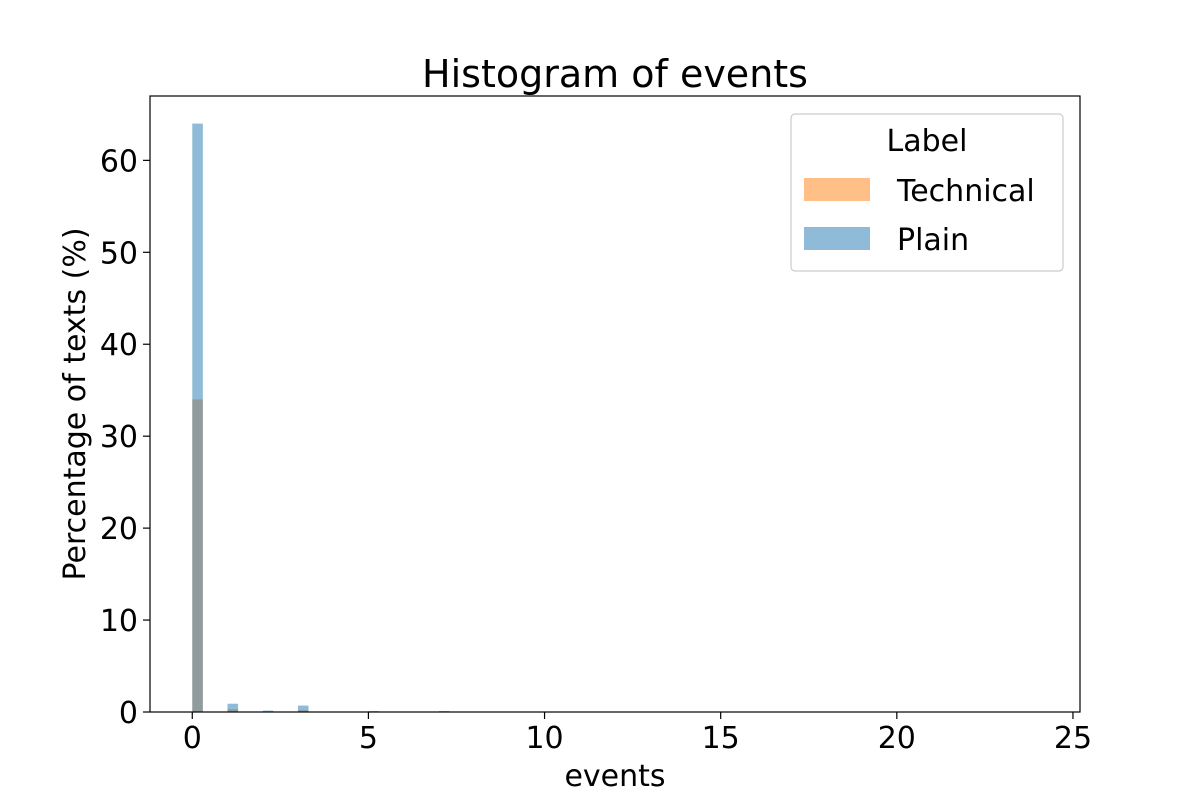 The height and width of the screenshot is (800, 1200). What do you see at coordinates (368, 738) in the screenshot?
I see `x-tick-label: 5` at bounding box center [368, 738].